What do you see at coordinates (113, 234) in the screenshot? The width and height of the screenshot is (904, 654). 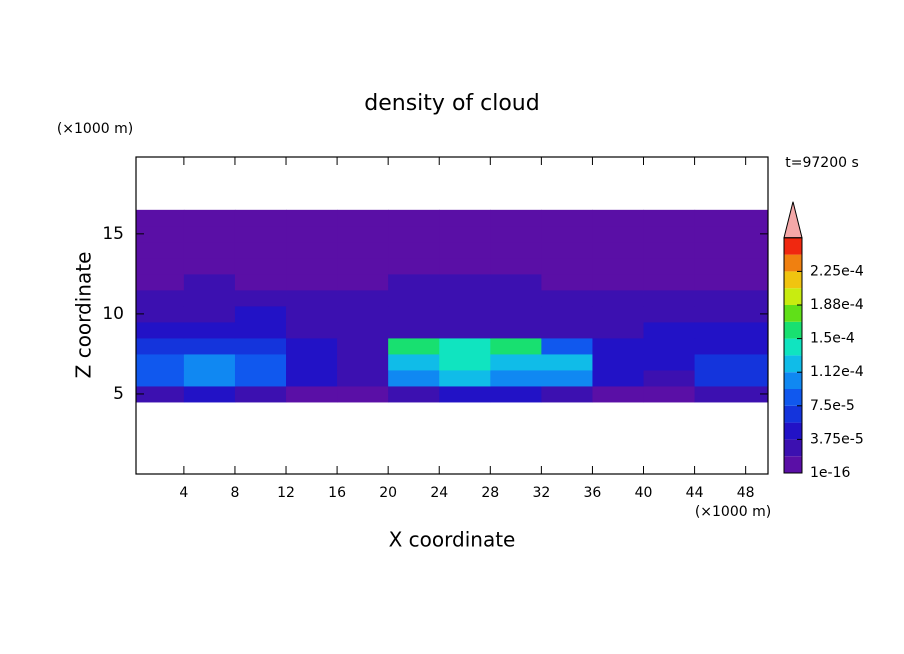 I see `y-tick-label: 15` at bounding box center [113, 234].